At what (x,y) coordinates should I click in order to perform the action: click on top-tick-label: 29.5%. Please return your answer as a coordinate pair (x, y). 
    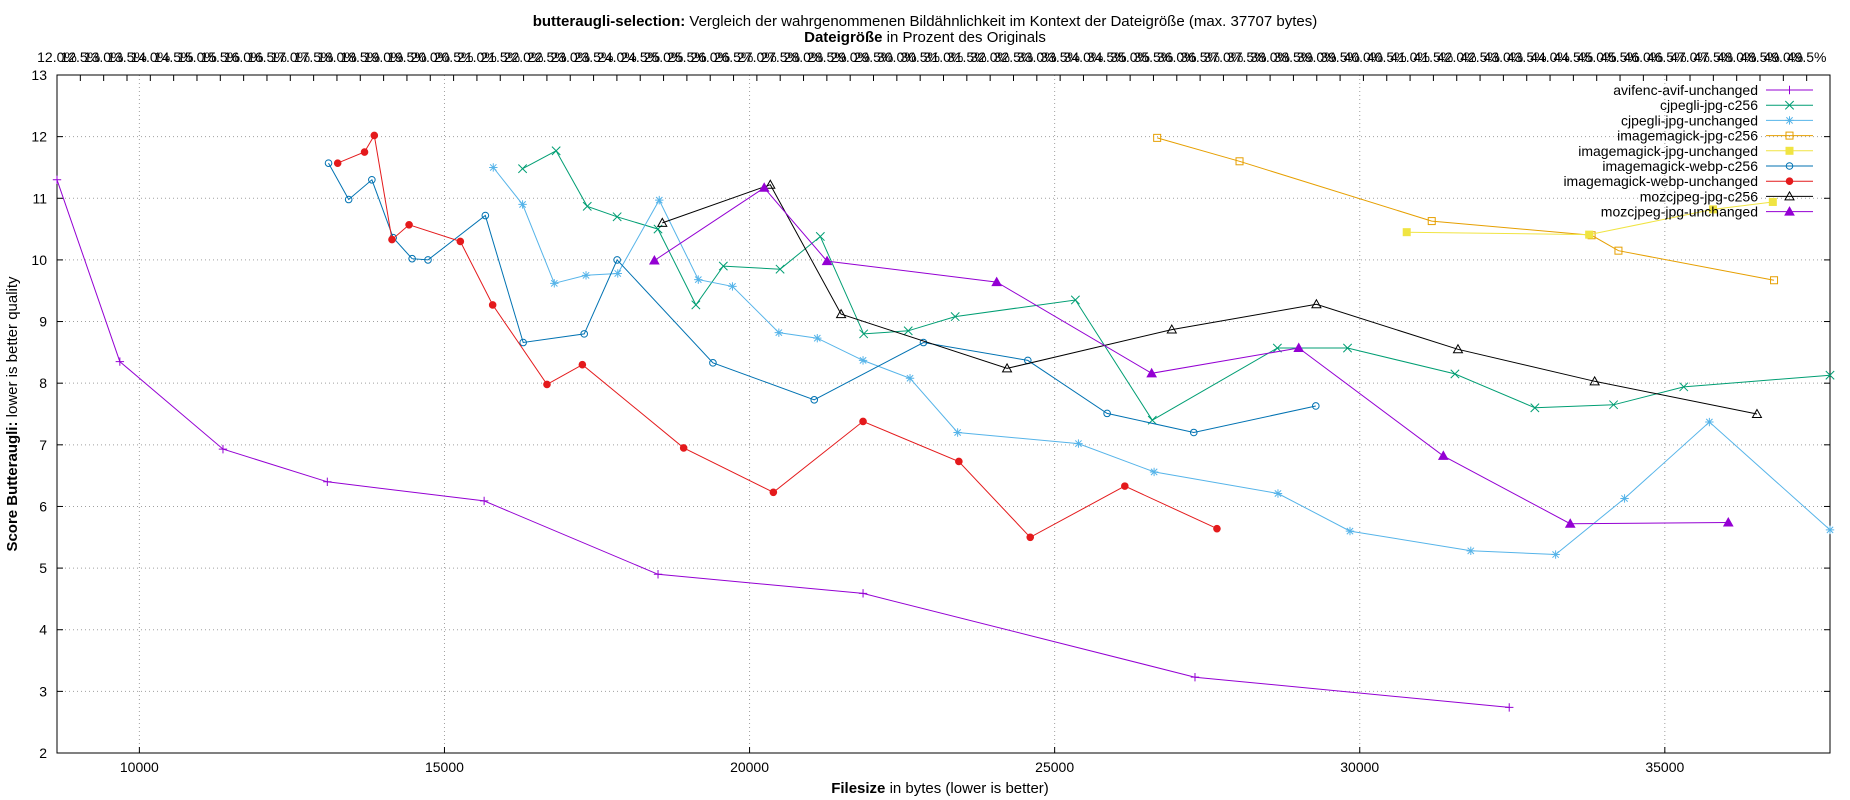
    Looking at the image, I should click on (874, 57).